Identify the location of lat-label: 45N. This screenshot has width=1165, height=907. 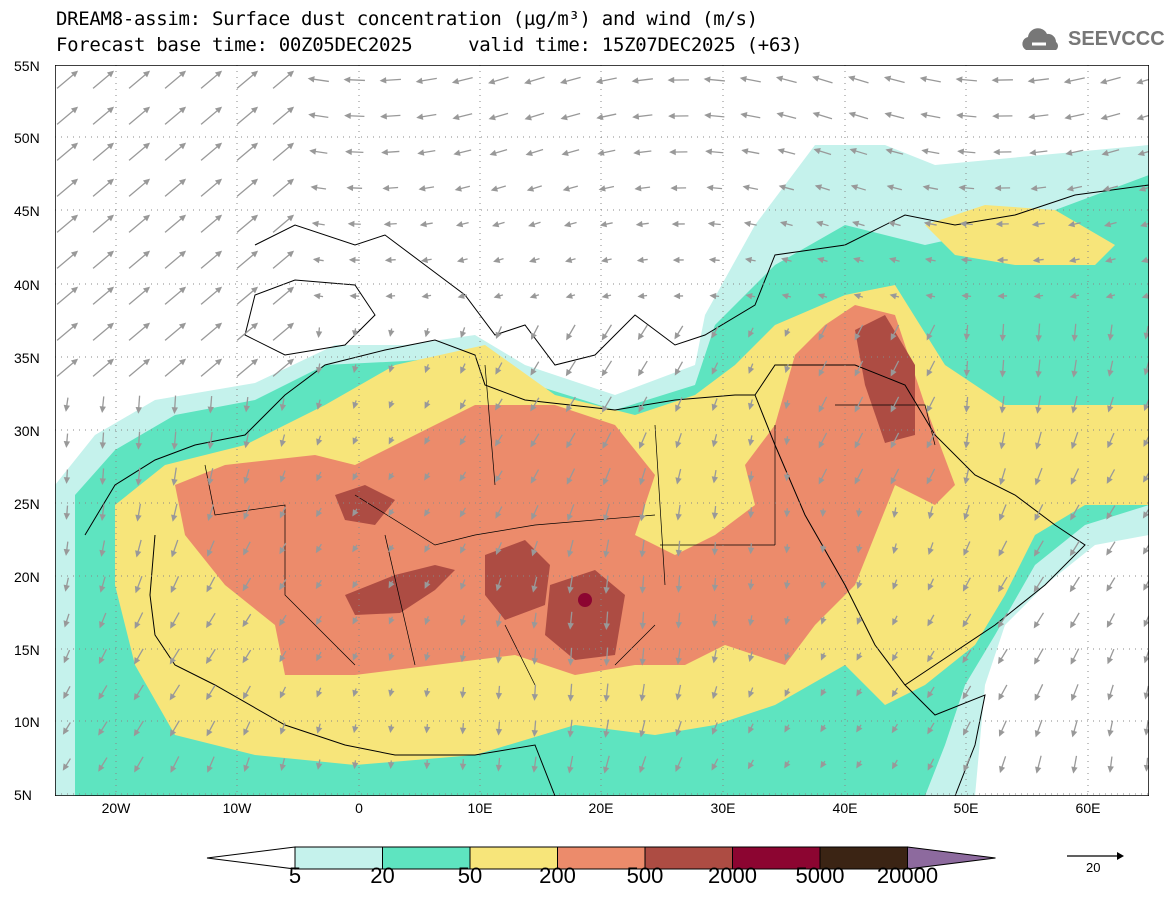
(27, 211).